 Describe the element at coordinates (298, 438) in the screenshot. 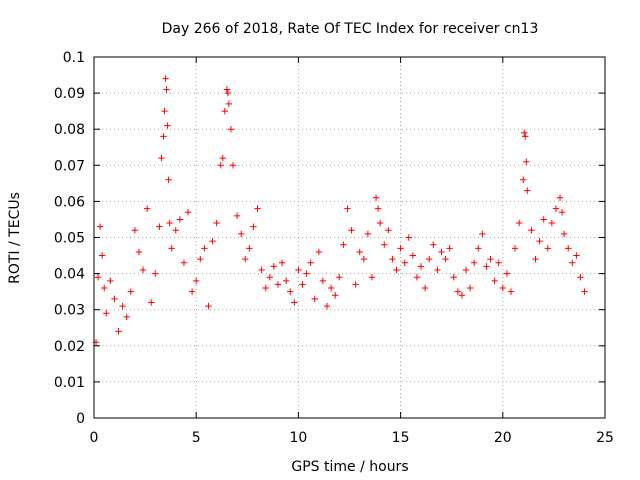

I see `x-tick-label: 10` at that location.